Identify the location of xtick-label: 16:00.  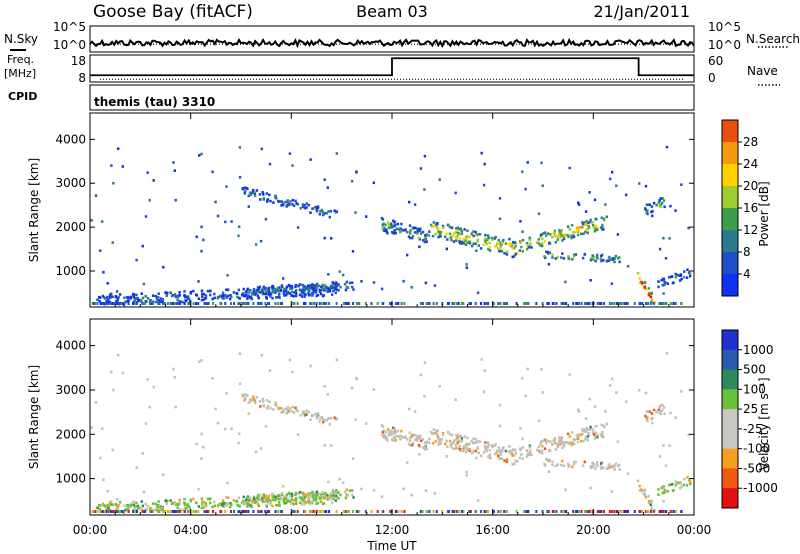
(492, 530).